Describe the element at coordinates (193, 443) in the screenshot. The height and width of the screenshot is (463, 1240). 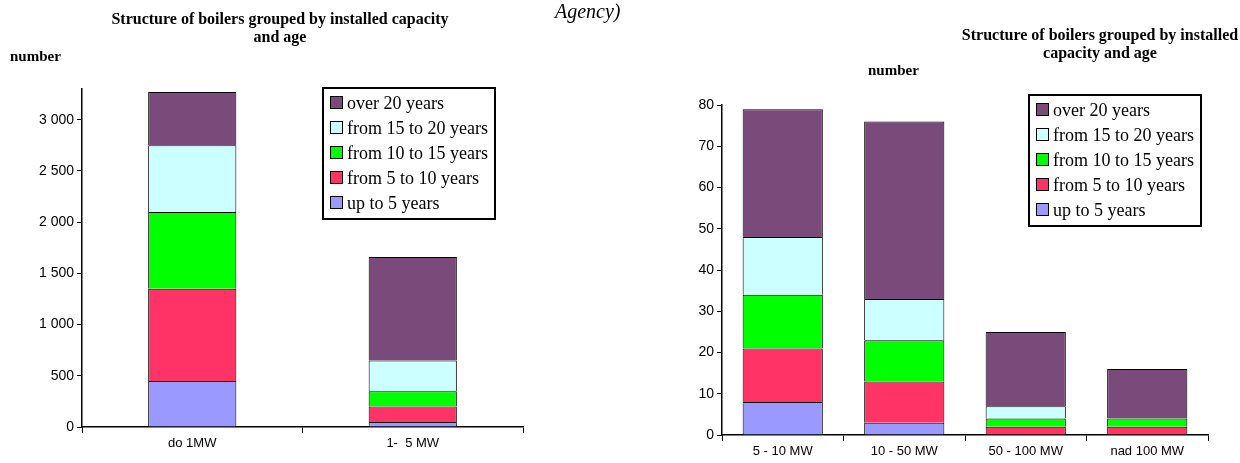
I see `x-tick-label: do 1MW` at that location.